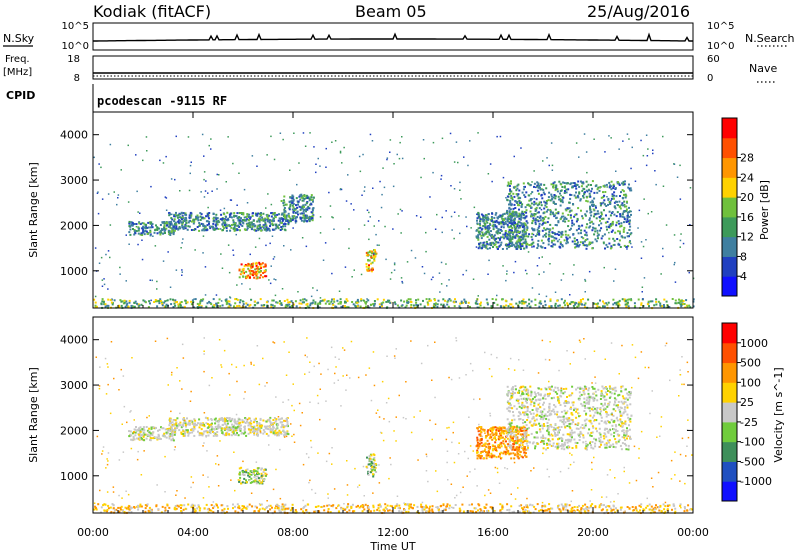  Describe the element at coordinates (33, 210) in the screenshot. I see `power-ylabel: Slant Range [km]` at that location.